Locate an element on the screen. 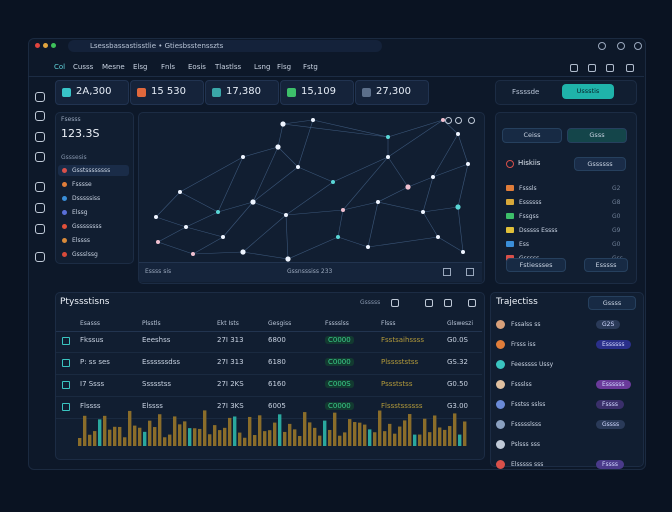  summary-item: Dsssssiss is located at coordinates (86, 198).